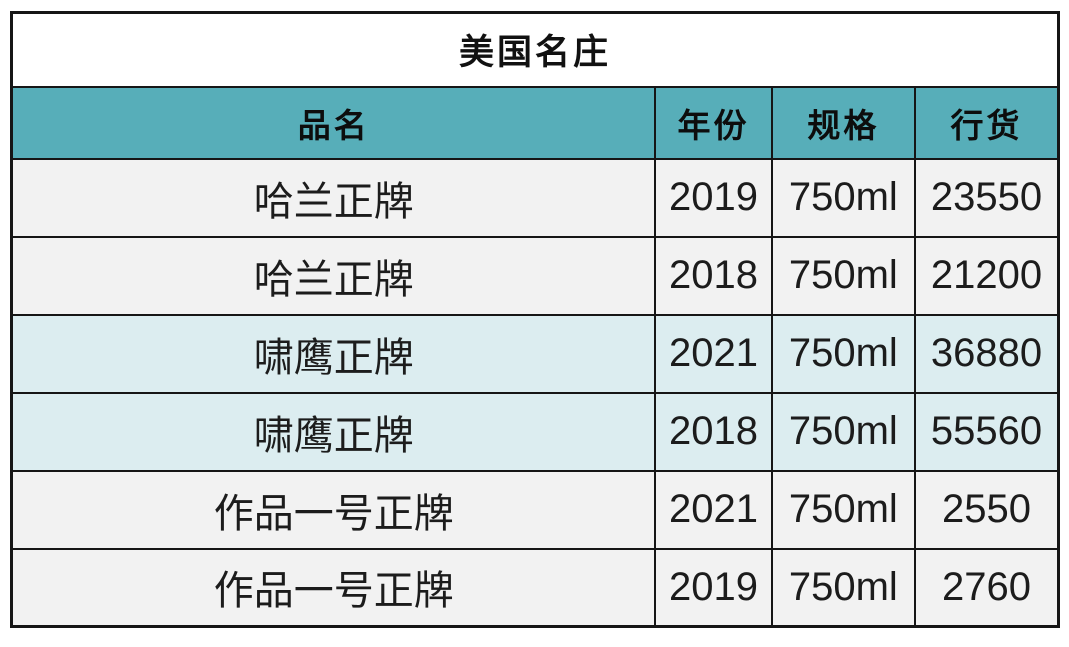 This screenshot has height=647, width=1069. Describe the element at coordinates (987, 587) in the screenshot. I see `cell-retail-price: 2760` at that location.